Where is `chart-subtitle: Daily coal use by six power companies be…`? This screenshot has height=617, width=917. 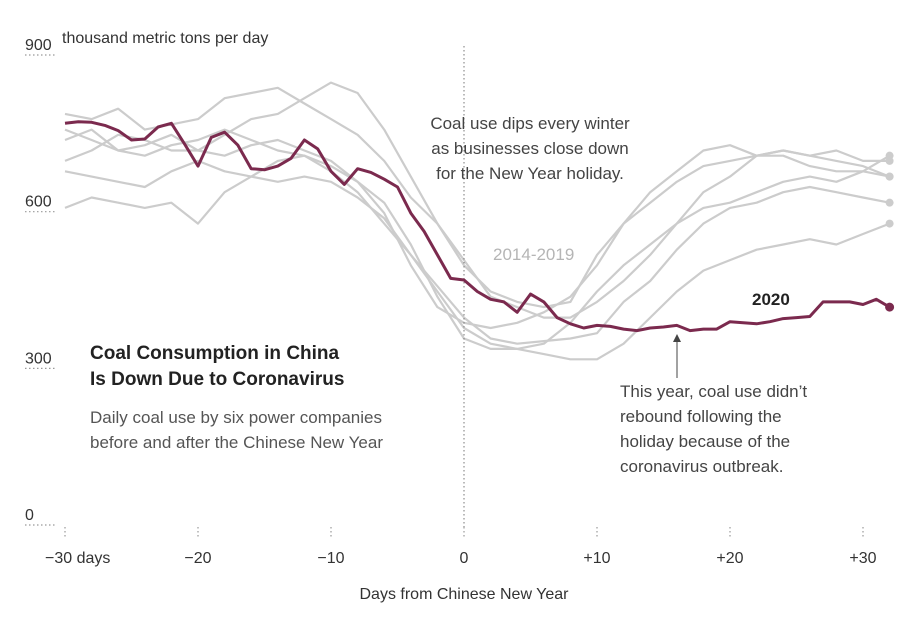 chart-subtitle: Daily coal use by six power companies be… is located at coordinates (280, 430).